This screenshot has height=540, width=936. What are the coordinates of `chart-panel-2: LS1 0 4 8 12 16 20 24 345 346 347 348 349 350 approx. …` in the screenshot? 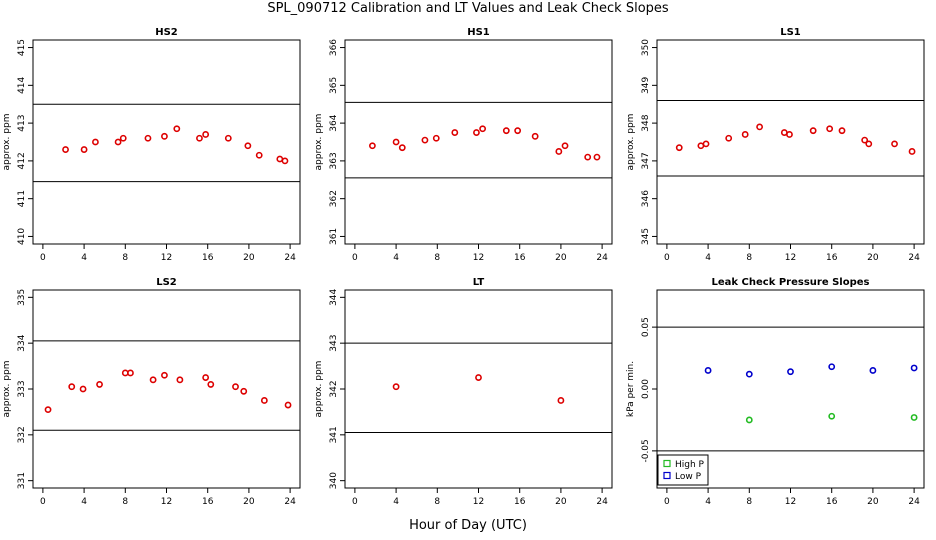 It's located at (775, 145).